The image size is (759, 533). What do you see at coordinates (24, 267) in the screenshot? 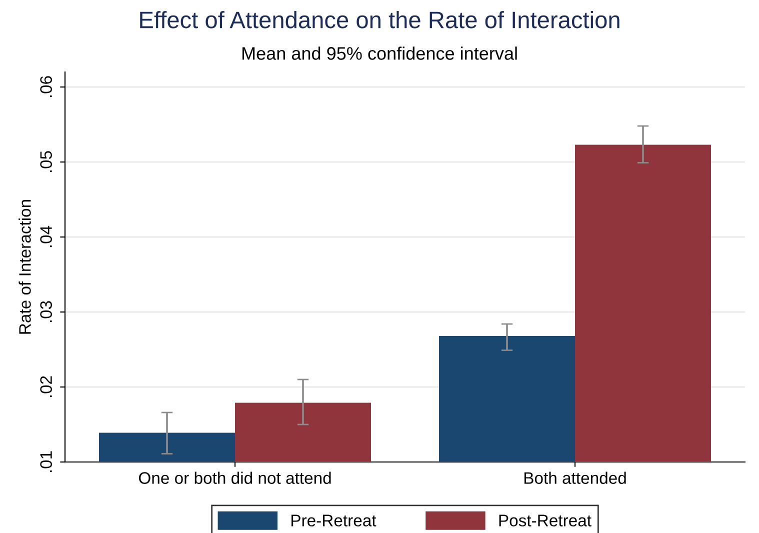
I see `y-axis-title: Rate of Interaction` at bounding box center [24, 267].